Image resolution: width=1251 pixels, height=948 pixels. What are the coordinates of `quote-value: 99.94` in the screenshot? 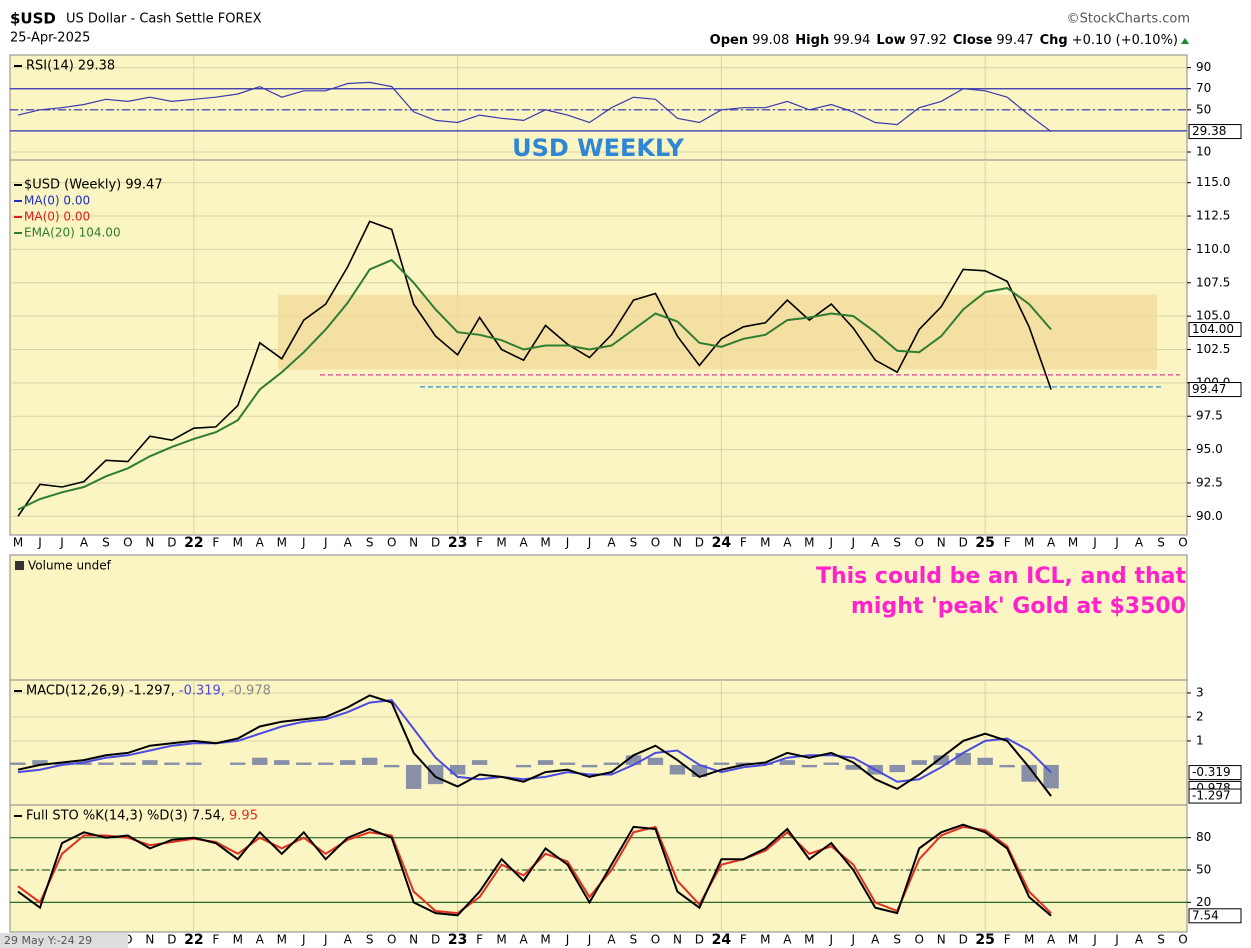 It's located at (851, 40).